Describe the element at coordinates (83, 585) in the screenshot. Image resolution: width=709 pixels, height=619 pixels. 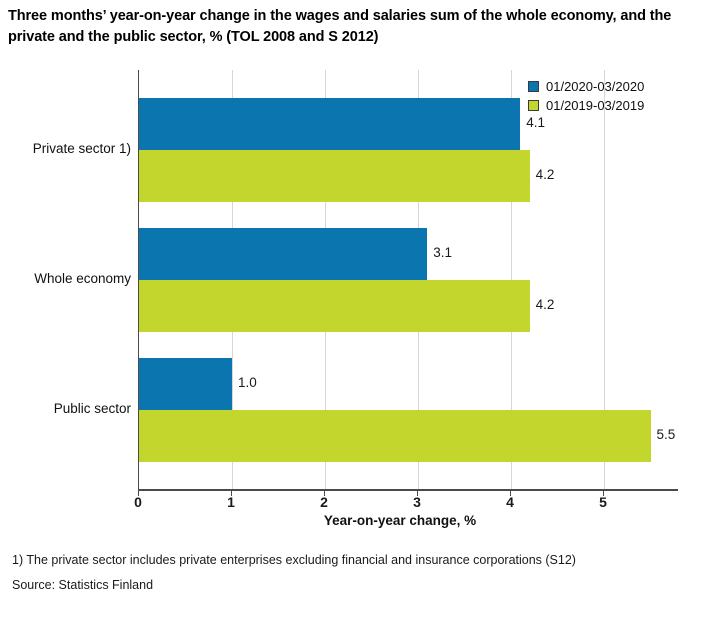
I see `source-label: Source: Statistics Finland` at that location.